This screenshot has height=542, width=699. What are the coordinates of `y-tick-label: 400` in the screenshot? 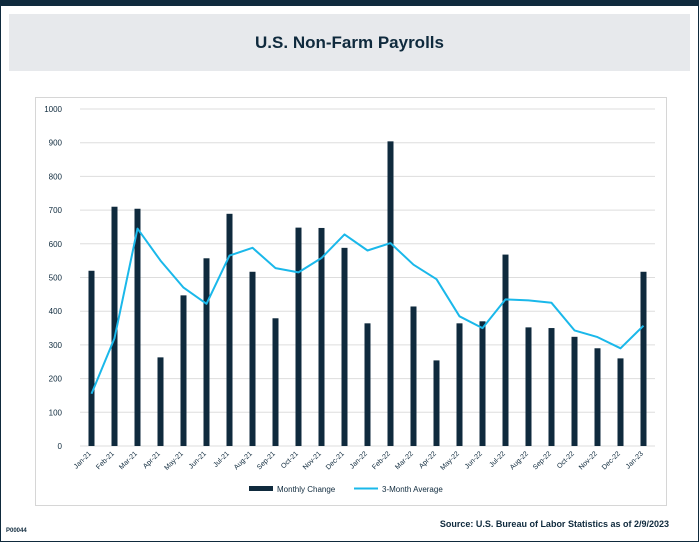 It's located at (56, 311).